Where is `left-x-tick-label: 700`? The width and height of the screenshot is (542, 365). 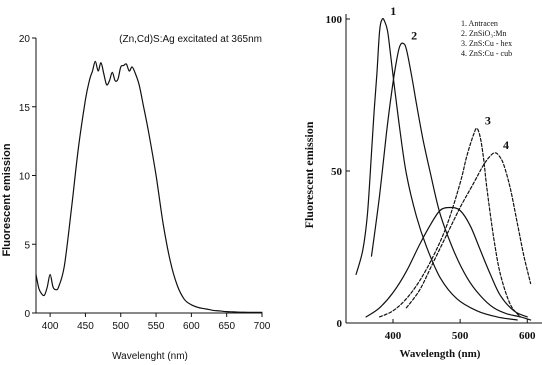
left-x-tick-label: 700 is located at coordinates (262, 326).